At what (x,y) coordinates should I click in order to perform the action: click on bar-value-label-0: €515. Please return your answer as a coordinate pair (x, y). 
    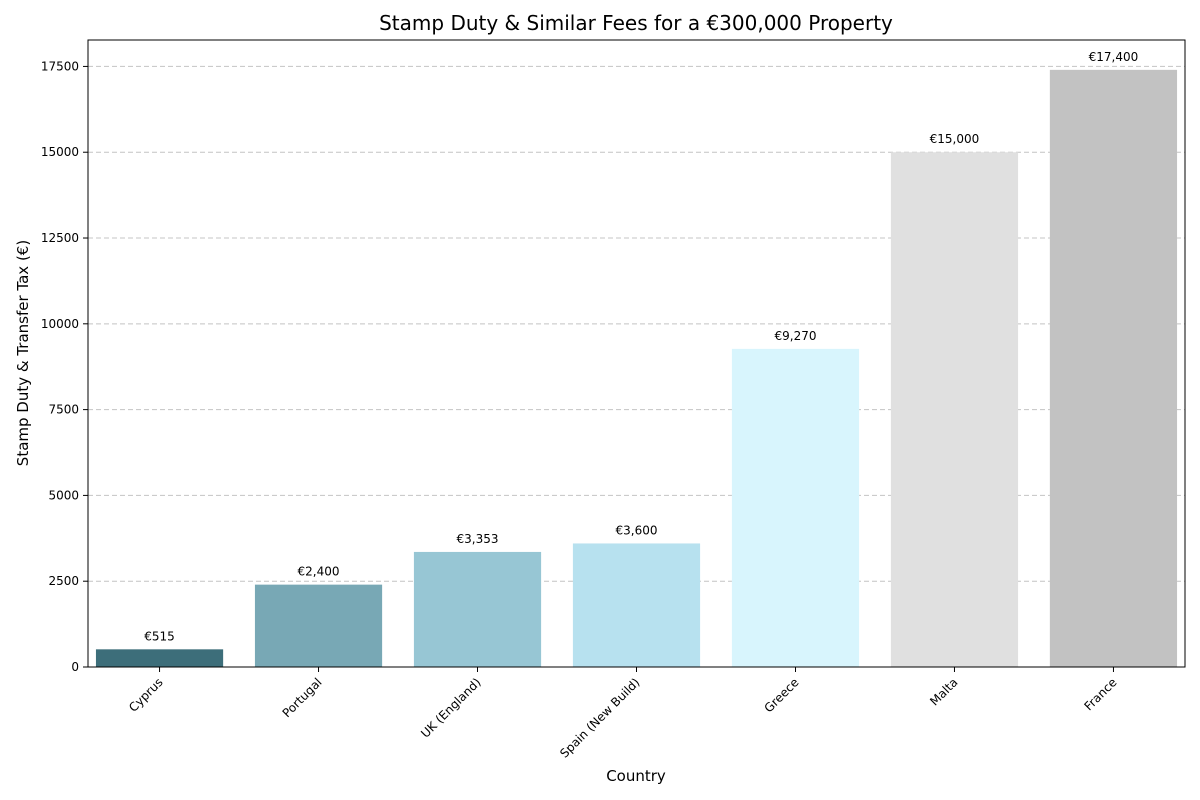
    Looking at the image, I should click on (159, 636).